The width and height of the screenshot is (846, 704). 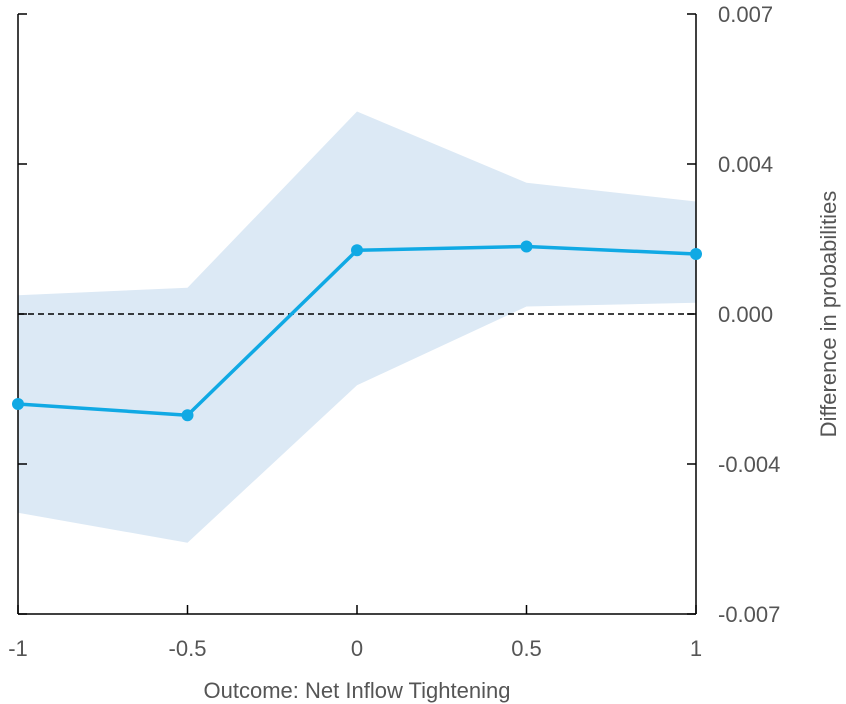 I want to click on y-tick-label: 0.004, so click(x=745, y=164).